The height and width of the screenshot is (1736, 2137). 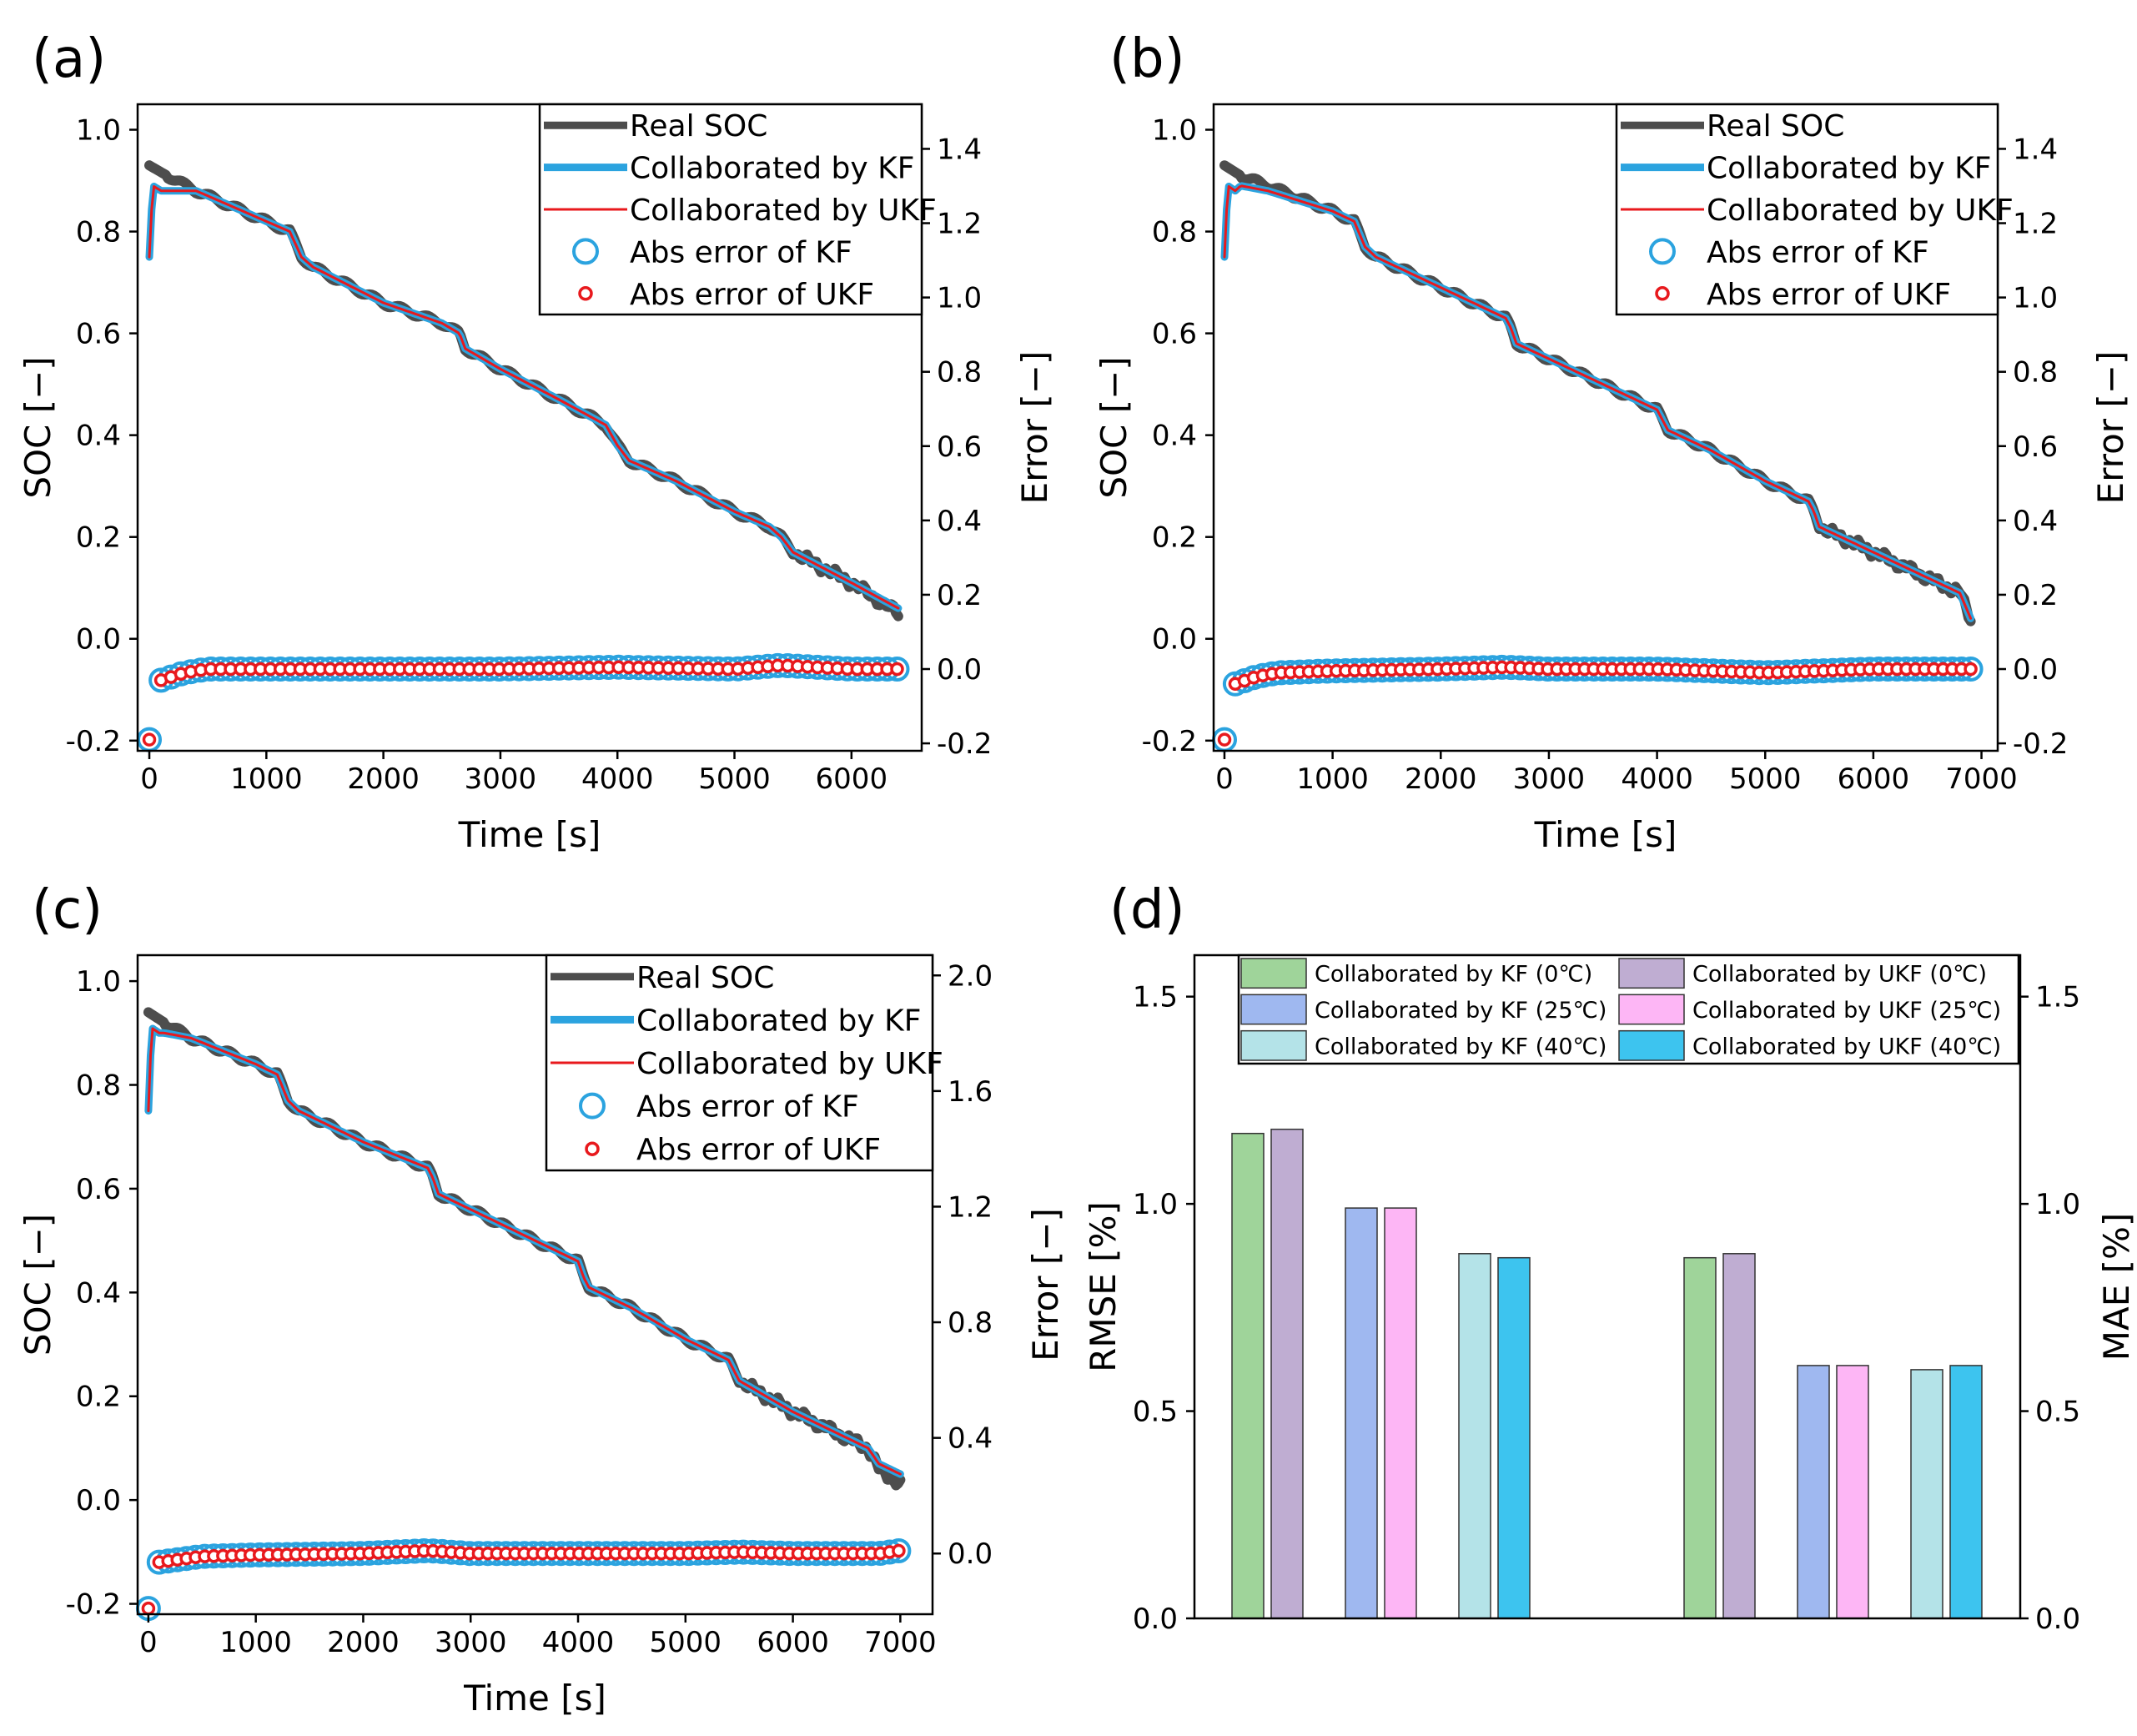 I want to click on panel-c-x-axis-title: Time [s], so click(x=534, y=1698).